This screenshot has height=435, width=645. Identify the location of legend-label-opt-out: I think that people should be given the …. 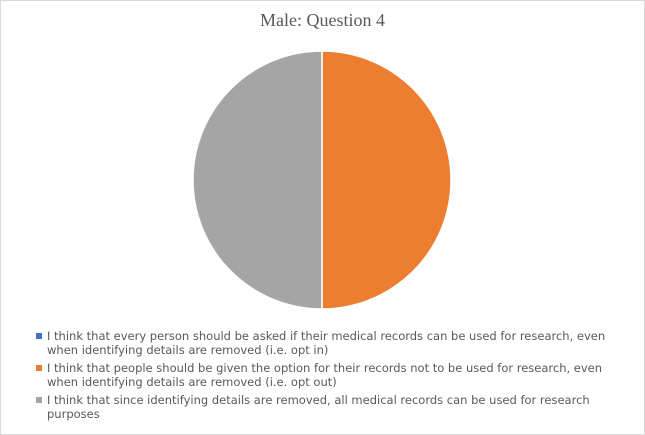
(325, 375).